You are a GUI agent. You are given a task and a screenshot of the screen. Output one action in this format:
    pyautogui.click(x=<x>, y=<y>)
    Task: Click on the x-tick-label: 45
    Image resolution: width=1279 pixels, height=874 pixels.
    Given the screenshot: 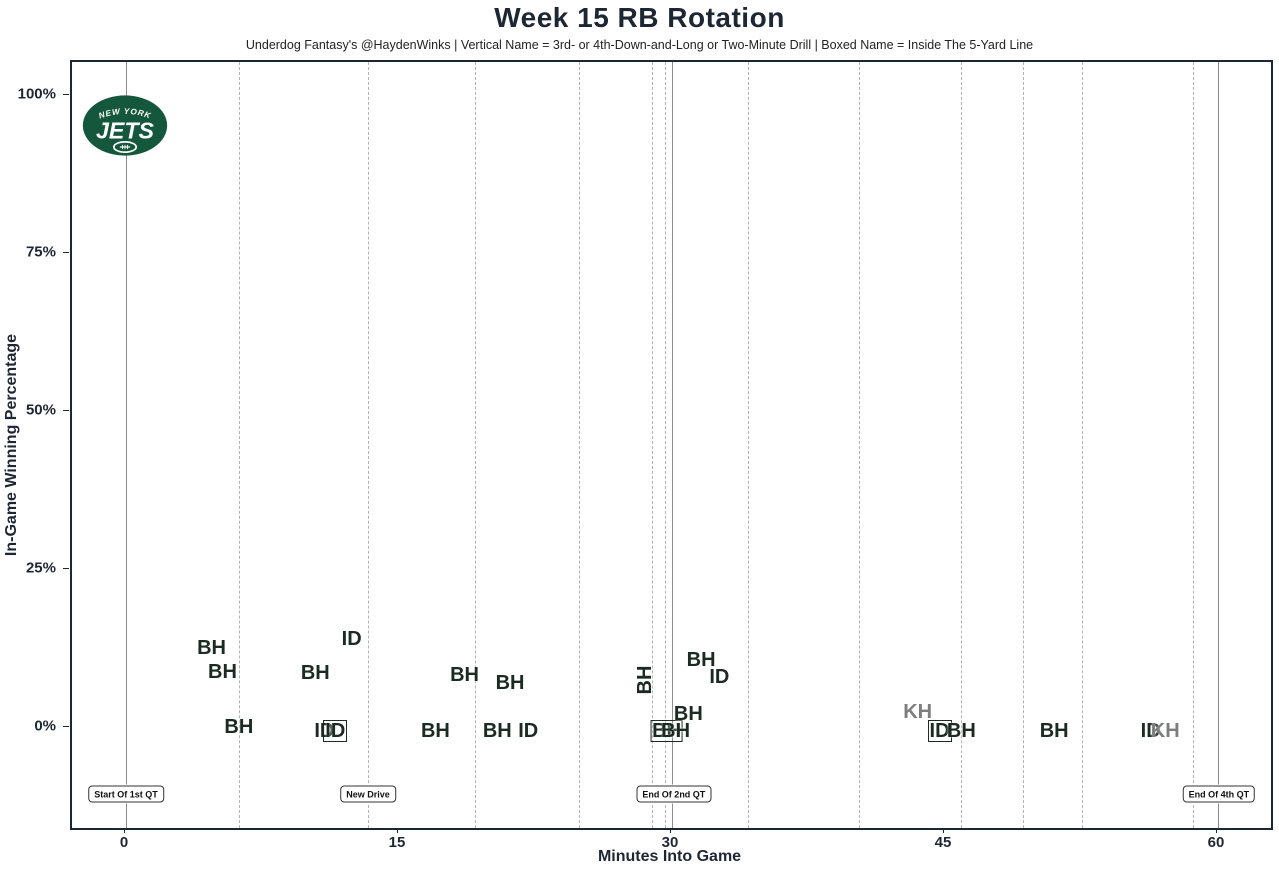 What is the action you would take?
    pyautogui.click(x=943, y=842)
    